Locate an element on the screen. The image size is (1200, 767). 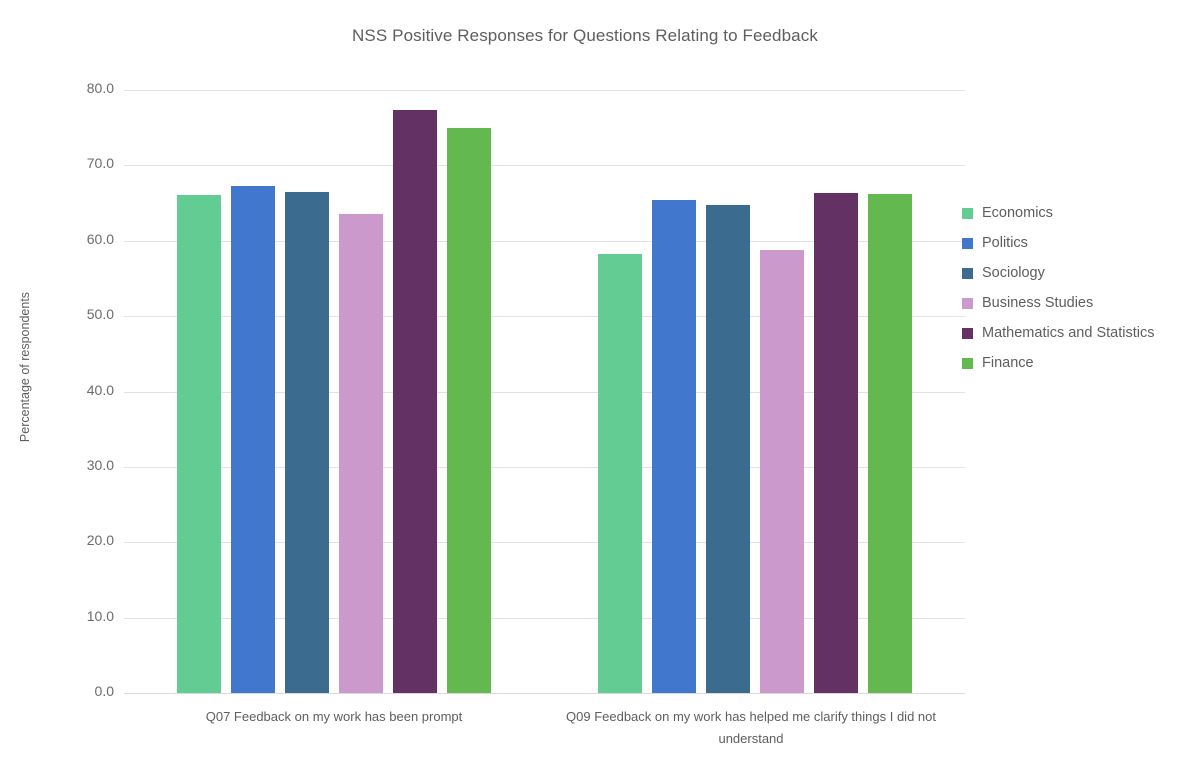
legend-item: Business Studies is located at coordinates (1081, 303).